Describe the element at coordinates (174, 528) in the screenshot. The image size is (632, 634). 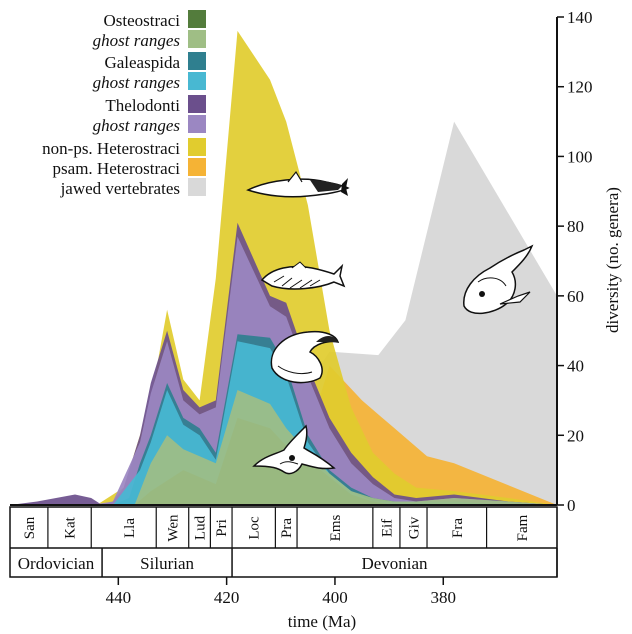
I see `stage-label-wen: Wen` at that location.